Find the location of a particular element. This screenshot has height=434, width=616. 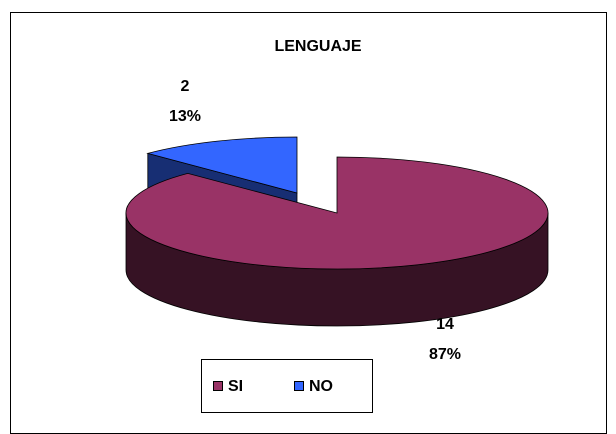

data-label: 14 is located at coordinates (445, 324).